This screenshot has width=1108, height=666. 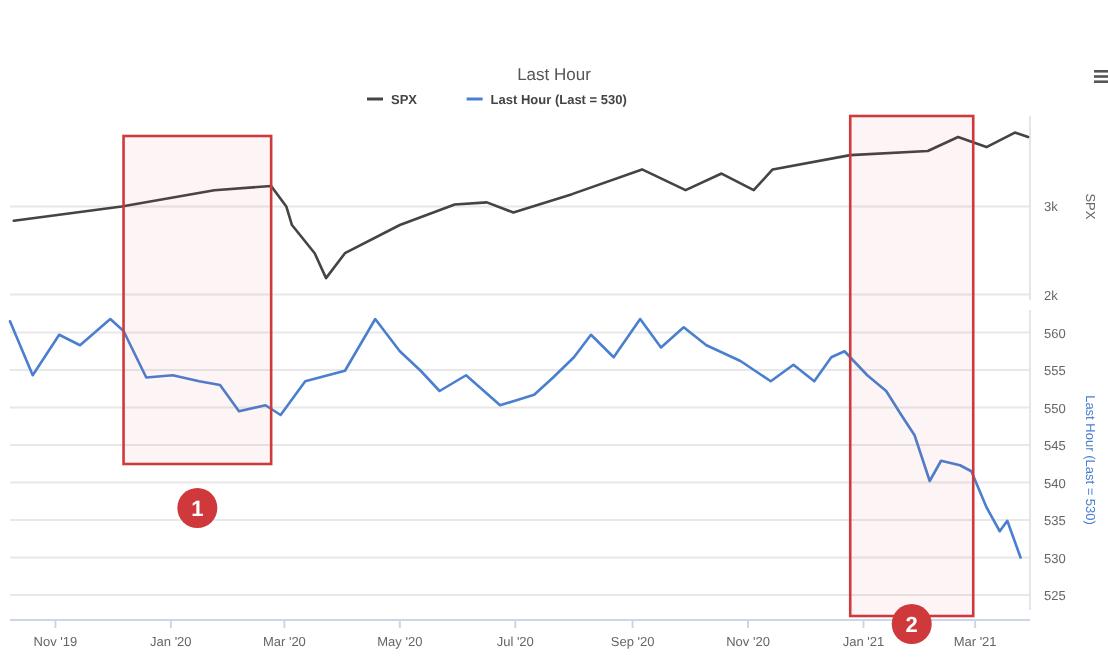 I want to click on band-label: 2, so click(x=911, y=626).